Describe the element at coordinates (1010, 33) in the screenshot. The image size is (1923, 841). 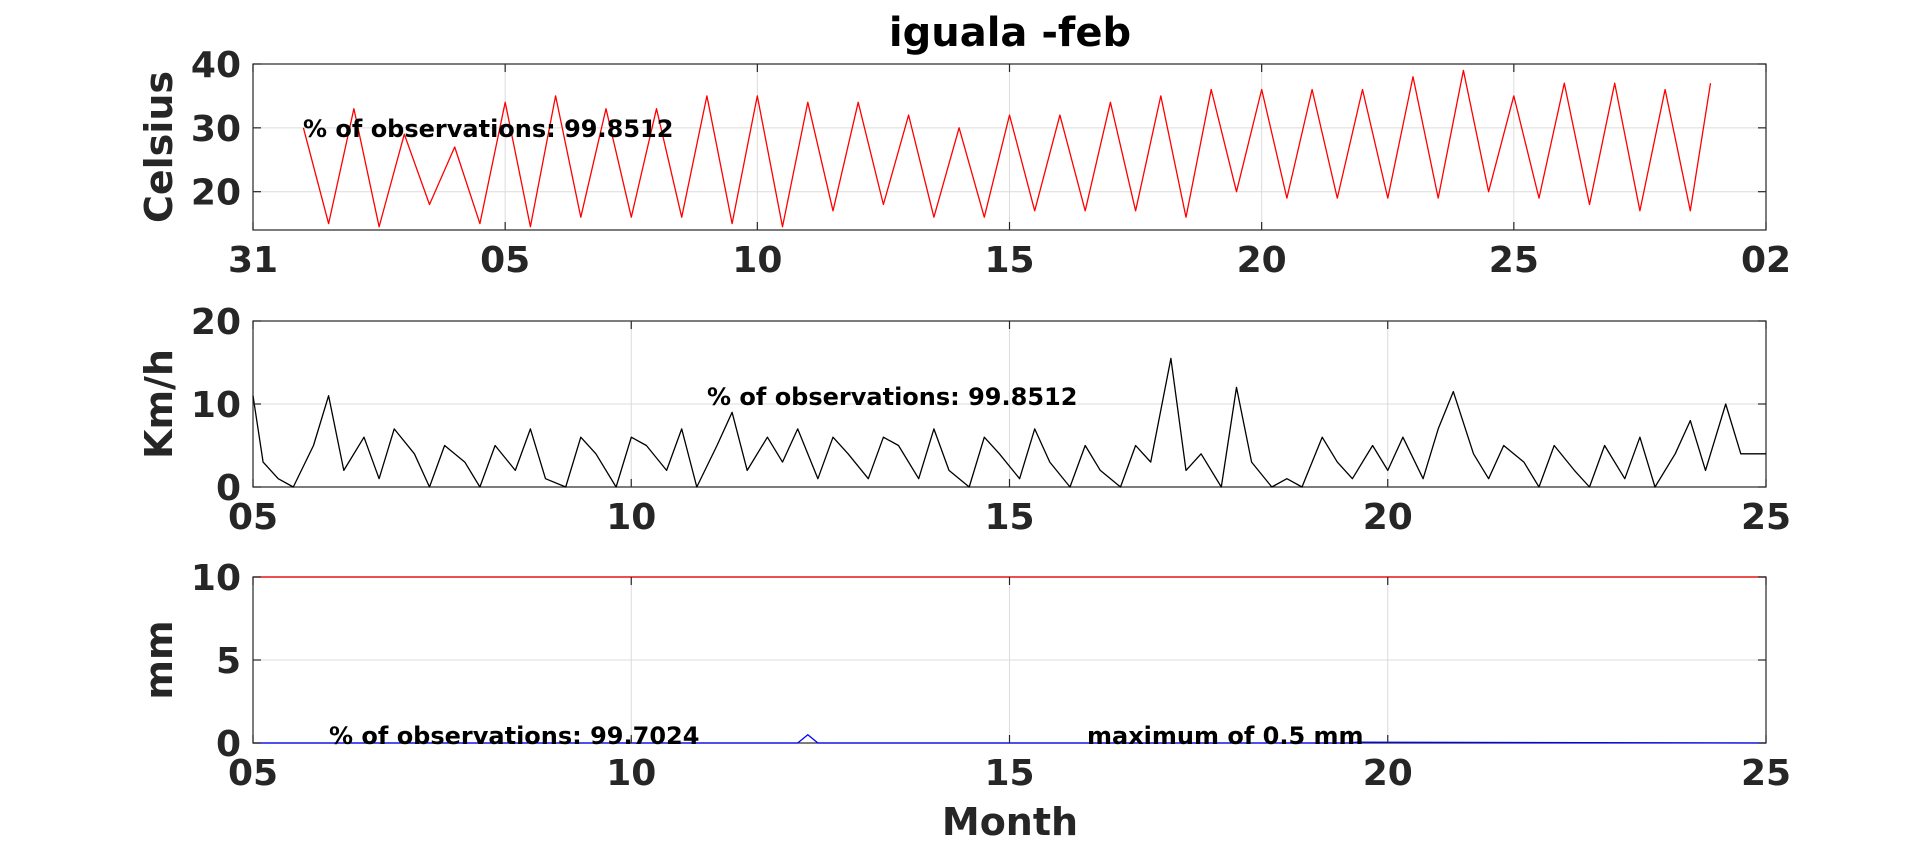
I see `chart-title: iguala -feb` at that location.